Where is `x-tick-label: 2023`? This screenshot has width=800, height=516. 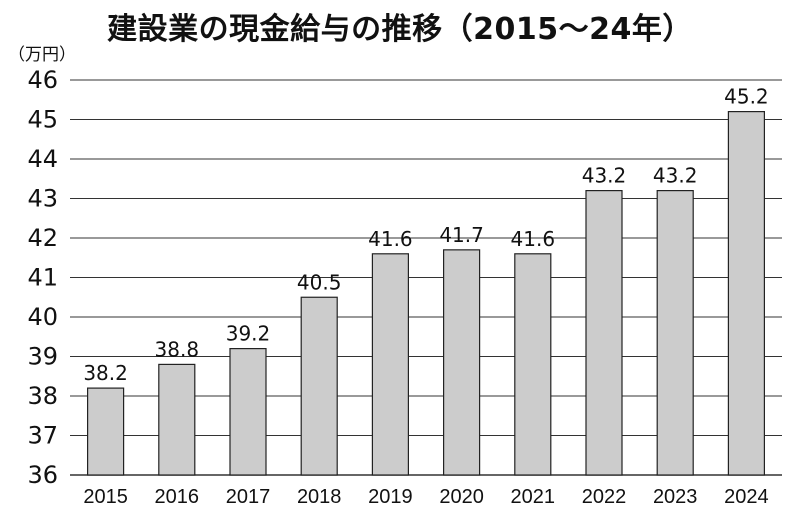
x-tick-label: 2023 is located at coordinates (675, 497).